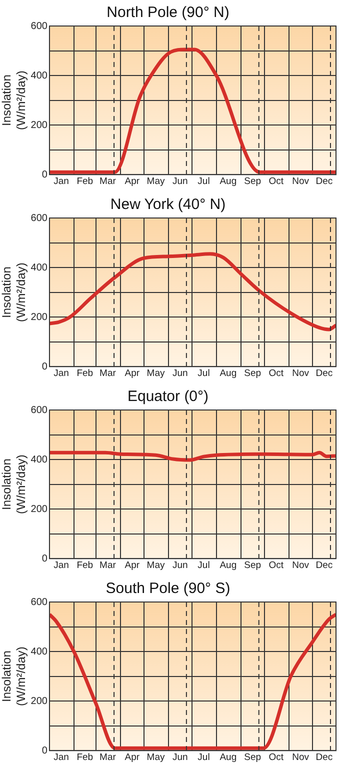 The image size is (346, 770). Describe the element at coordinates (168, 589) in the screenshot. I see `chart-title: South Pole (90° S)` at that location.